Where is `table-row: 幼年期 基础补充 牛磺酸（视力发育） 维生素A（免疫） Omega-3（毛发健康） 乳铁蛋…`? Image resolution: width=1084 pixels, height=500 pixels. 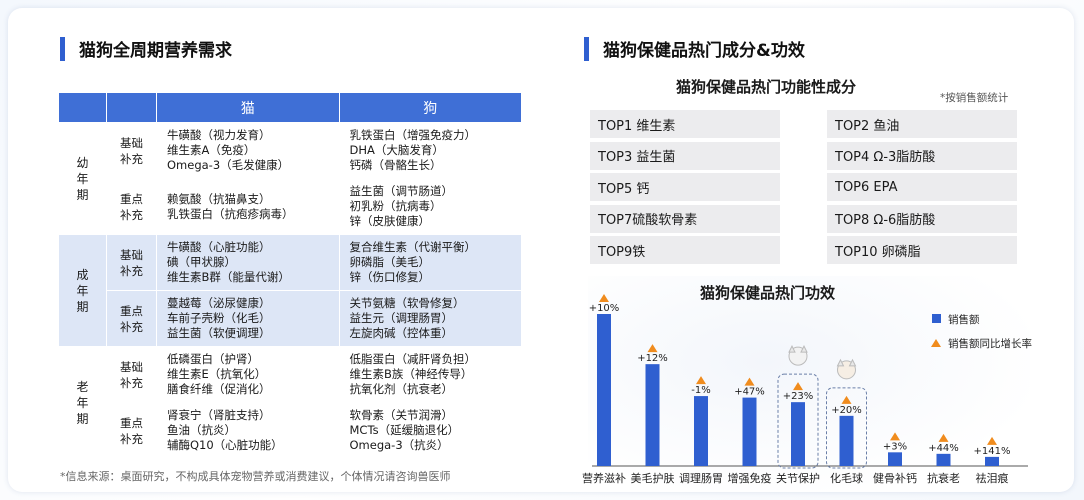
table-row: 幼年期 基础补充 牛磺酸（视力发育） 维生素A（免疫） Omega-3（毛发健康） 乳铁蛋… is located at coordinates (290, 178).